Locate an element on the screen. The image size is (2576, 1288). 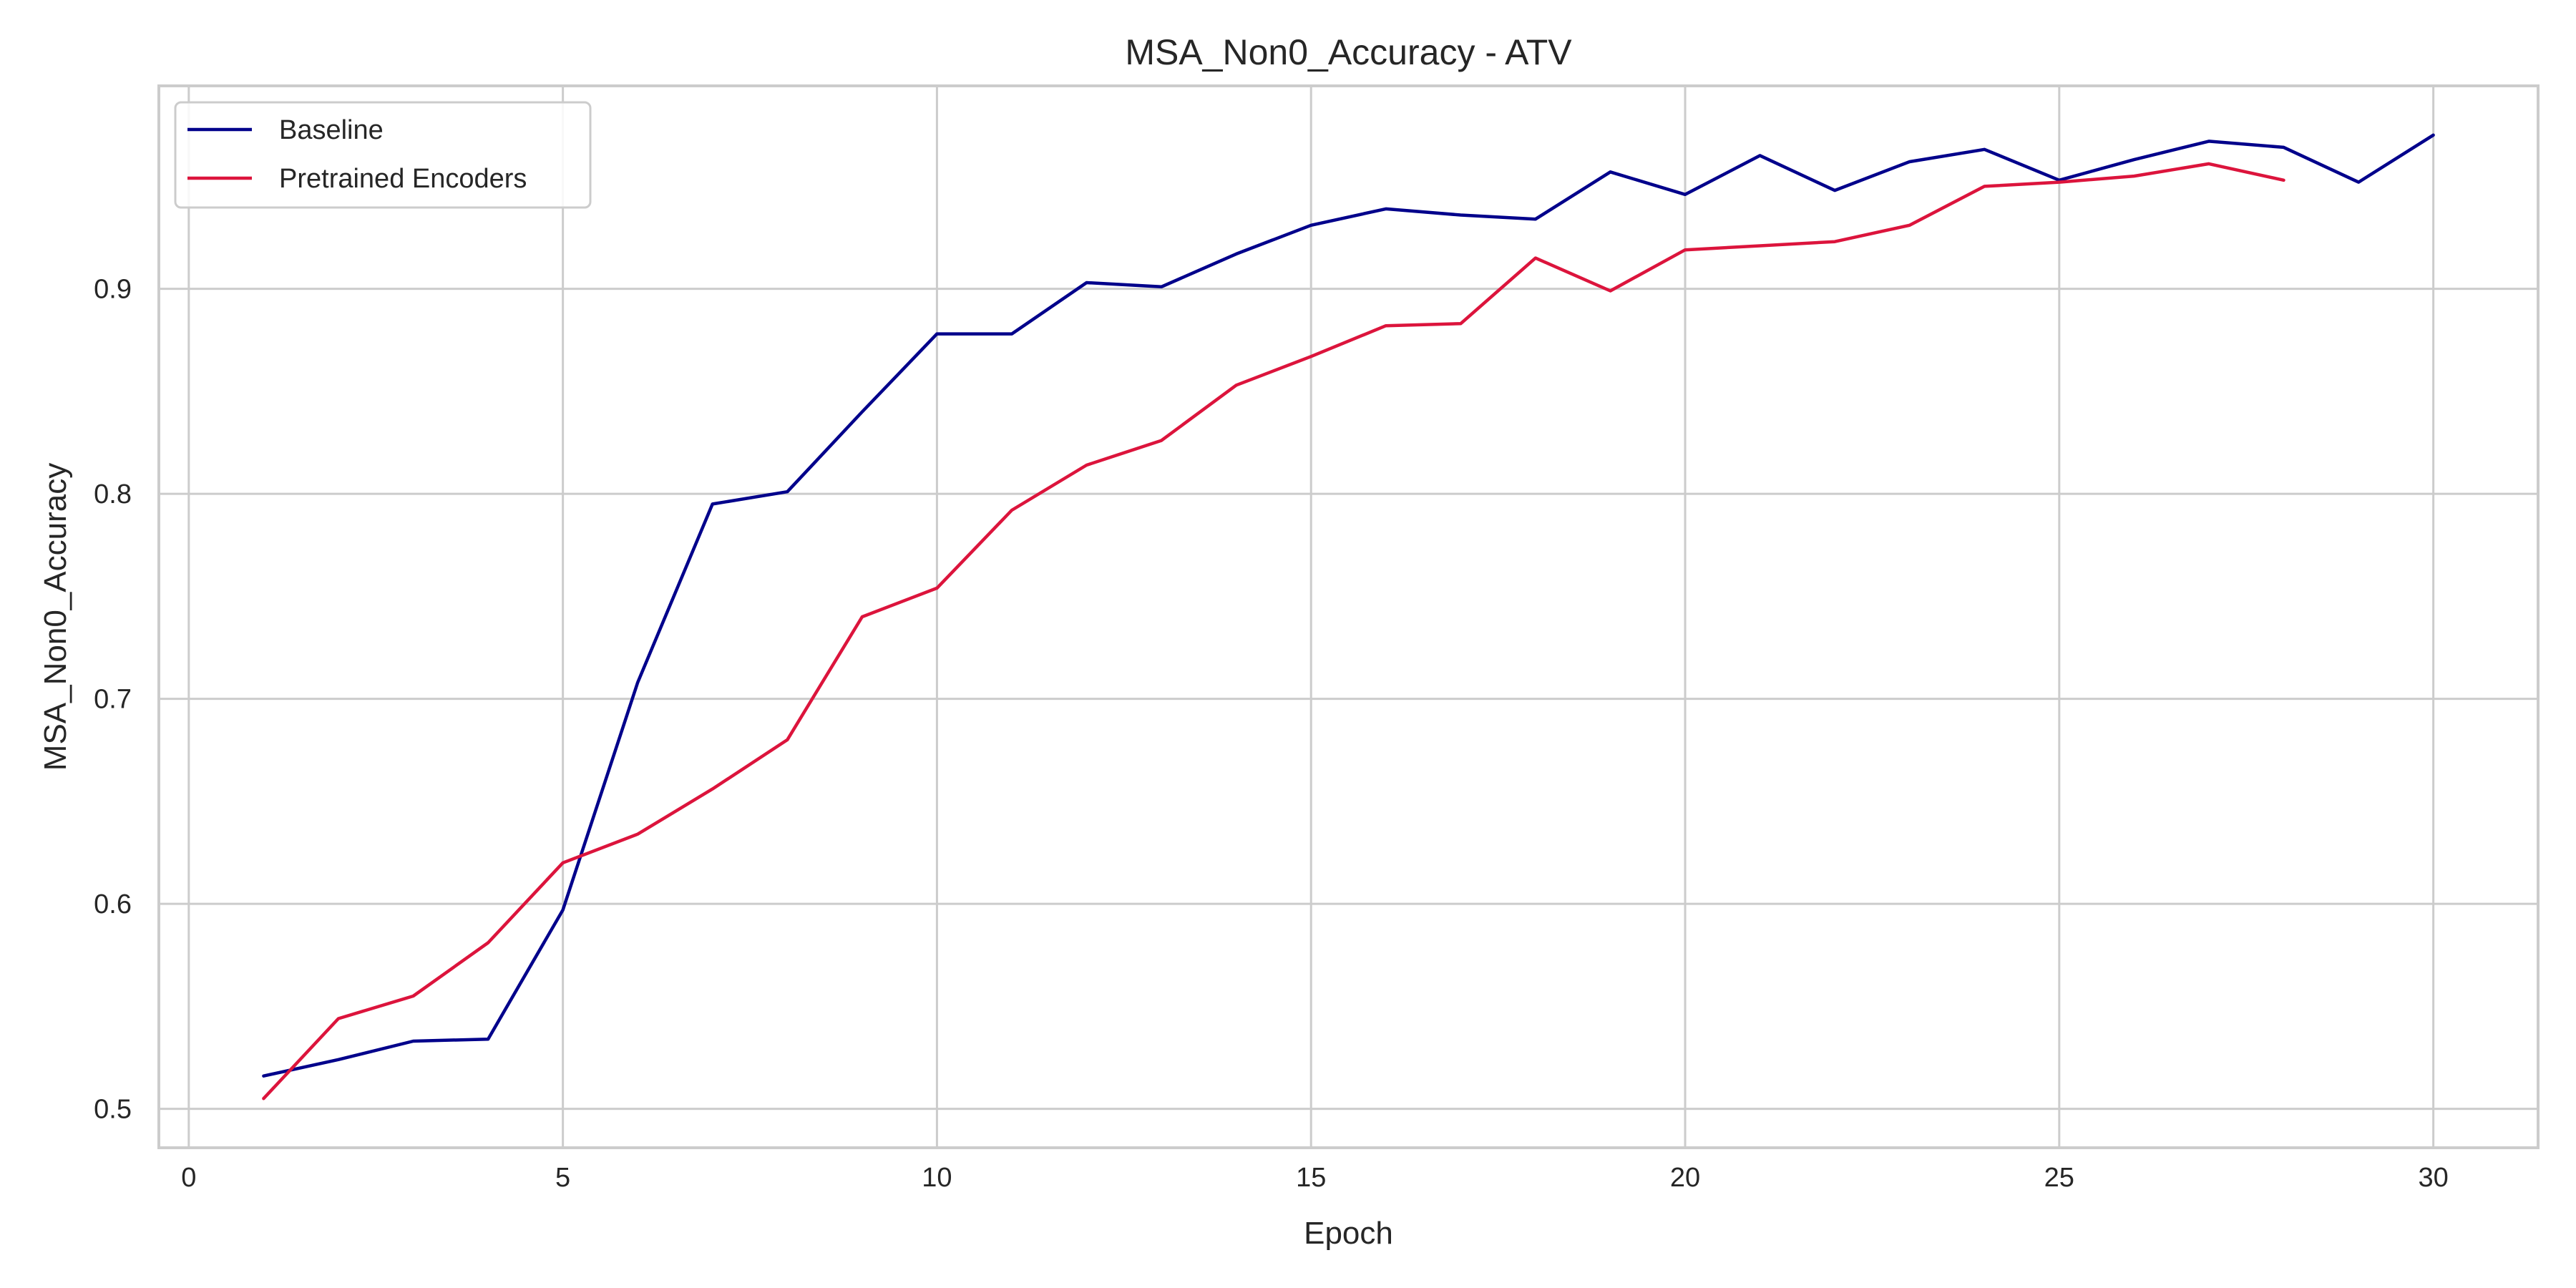
x-tick-label: 30 is located at coordinates (2433, 1178).